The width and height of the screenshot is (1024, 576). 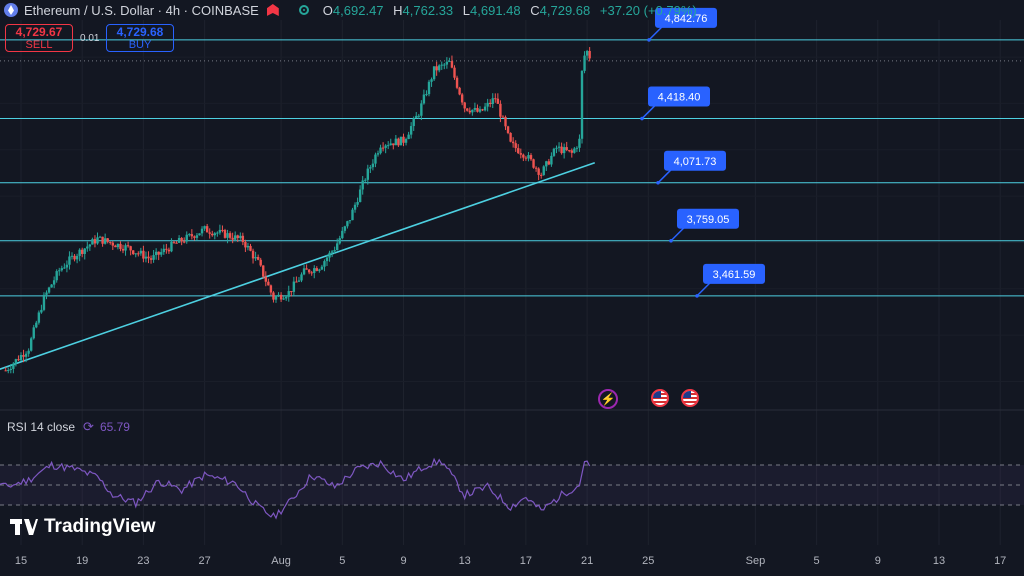 I want to click on level-label-text: 3,759.05, so click(x=708, y=220).